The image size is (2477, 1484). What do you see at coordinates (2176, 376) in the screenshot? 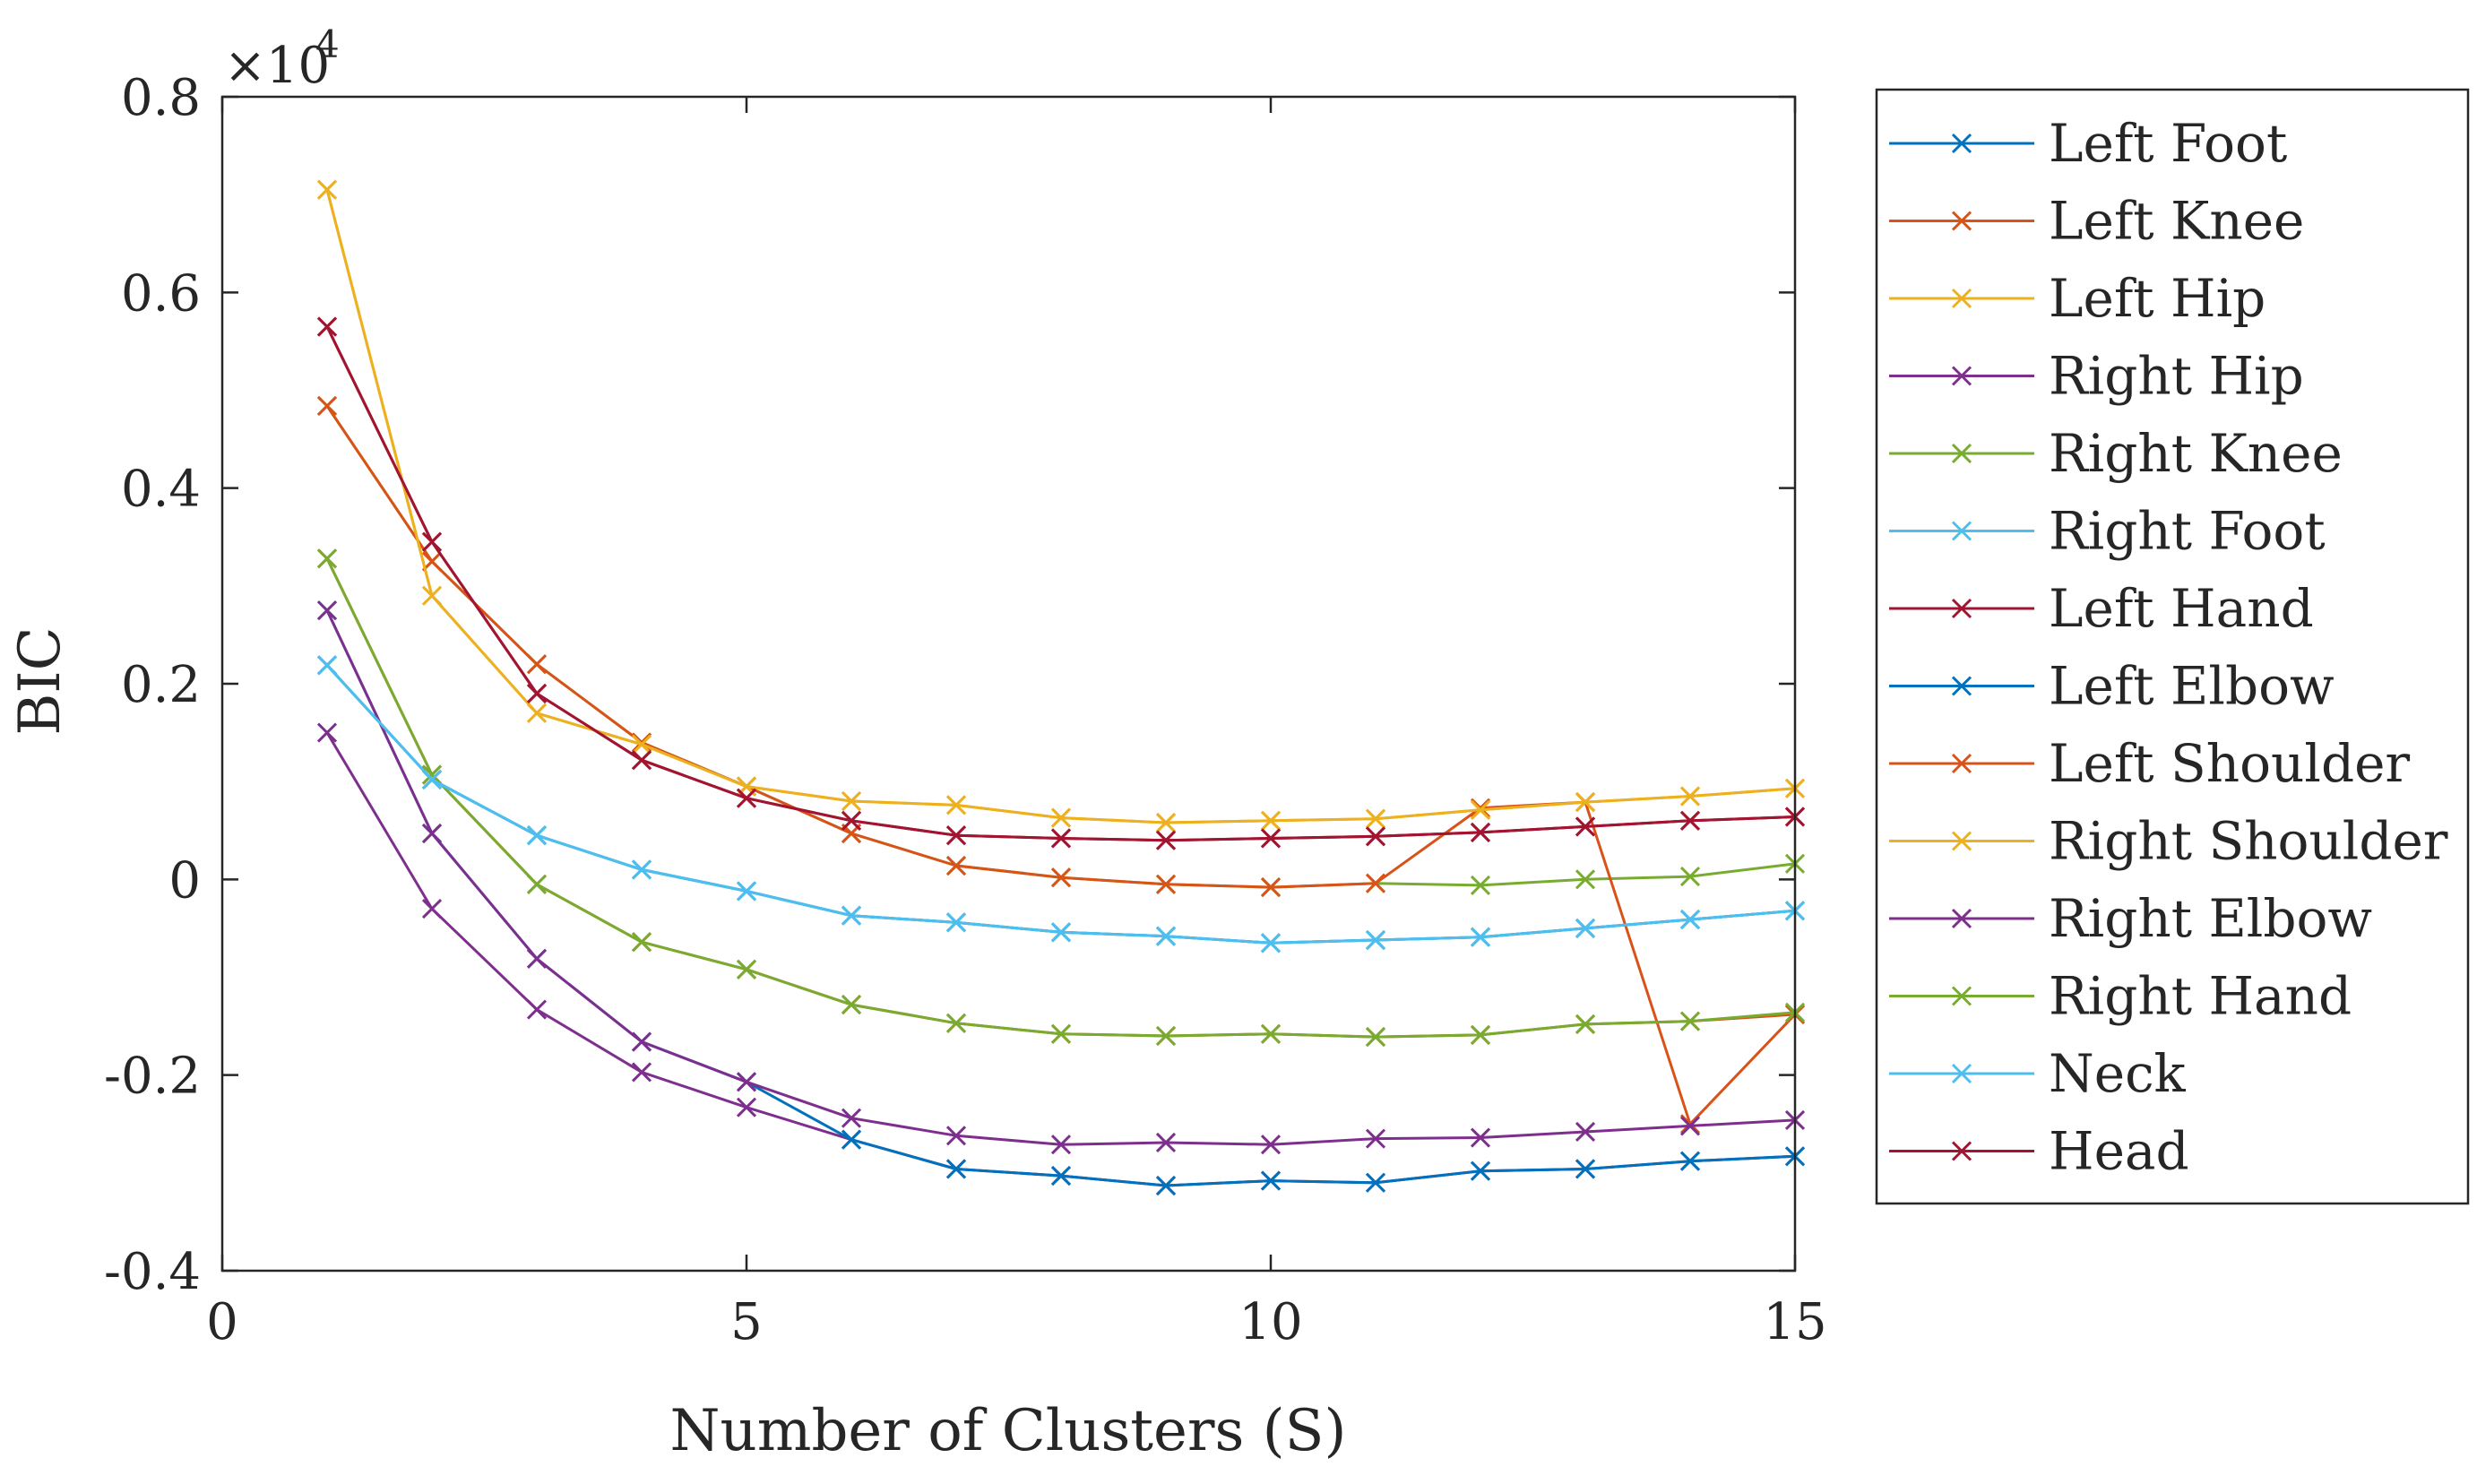
I see `legend-label: Right Hip` at bounding box center [2176, 376].